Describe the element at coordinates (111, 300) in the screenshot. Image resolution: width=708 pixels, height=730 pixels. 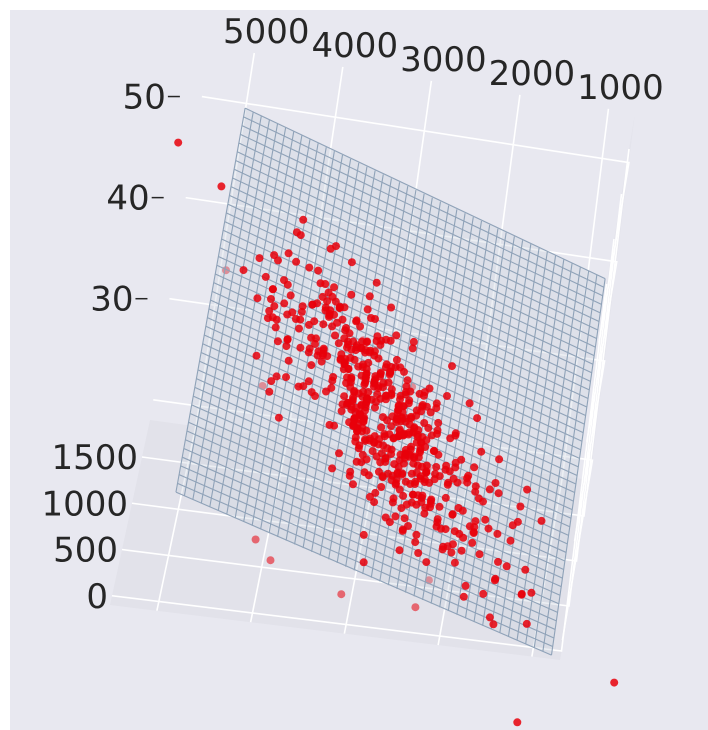
I see `z-tick-label: 30` at that location.